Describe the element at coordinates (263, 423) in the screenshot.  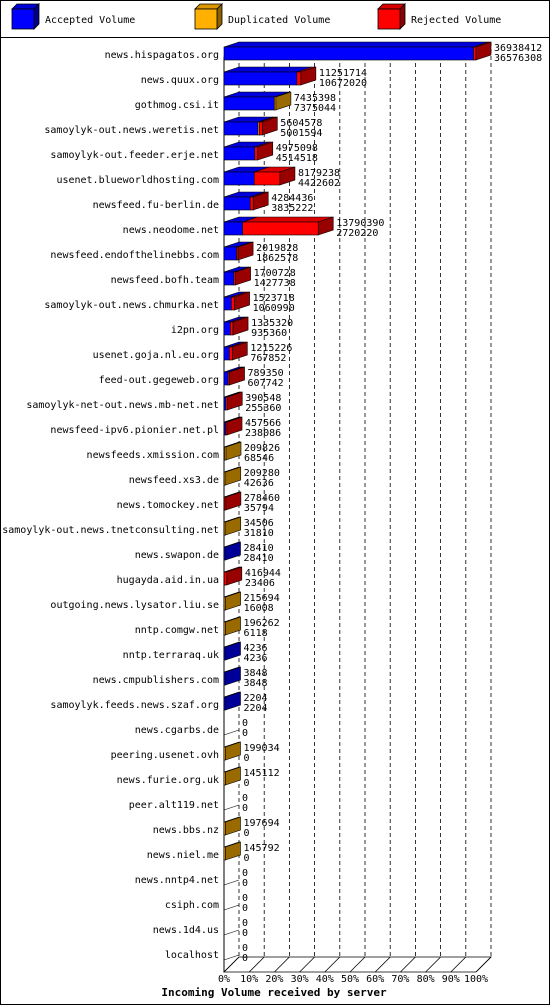
I see `value-total: 457566` at that location.